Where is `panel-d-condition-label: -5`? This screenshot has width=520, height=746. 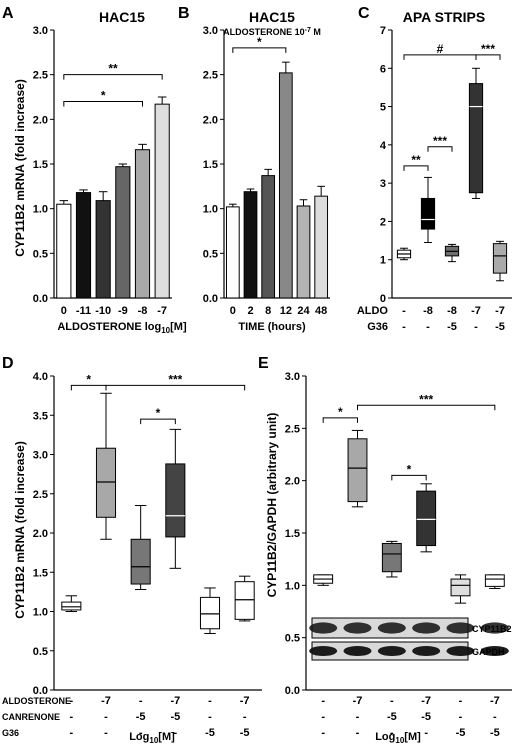 panel-d-condition-label: -5 is located at coordinates (210, 733).